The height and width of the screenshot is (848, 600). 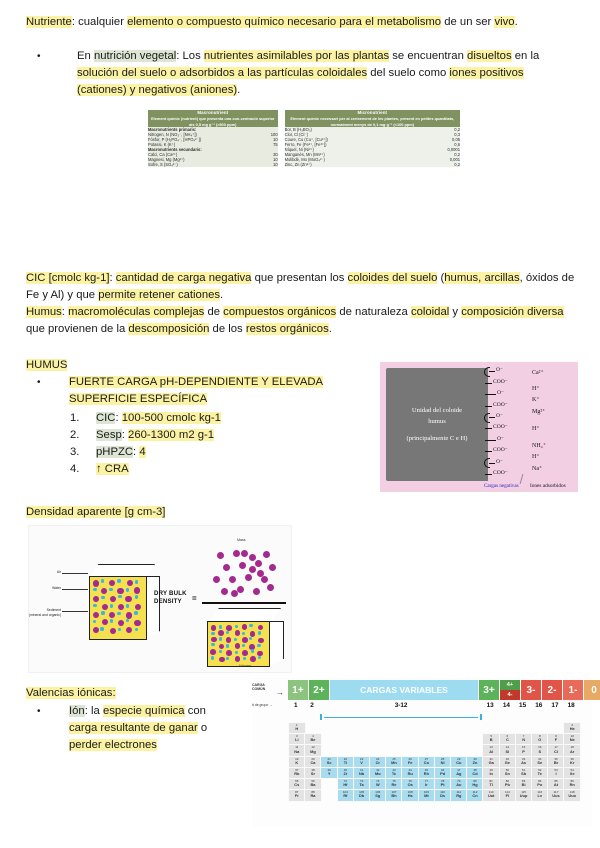 What do you see at coordinates (270, 135) in the screenshot?
I see `macronutrient-value: 100` at bounding box center [270, 135].